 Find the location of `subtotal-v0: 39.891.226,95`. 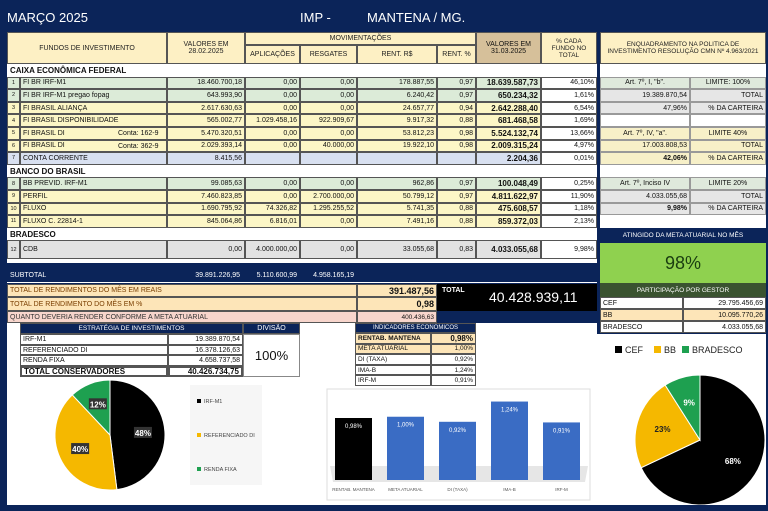

subtotal-v0: 39.891.226,95 is located at coordinates (217, 275).